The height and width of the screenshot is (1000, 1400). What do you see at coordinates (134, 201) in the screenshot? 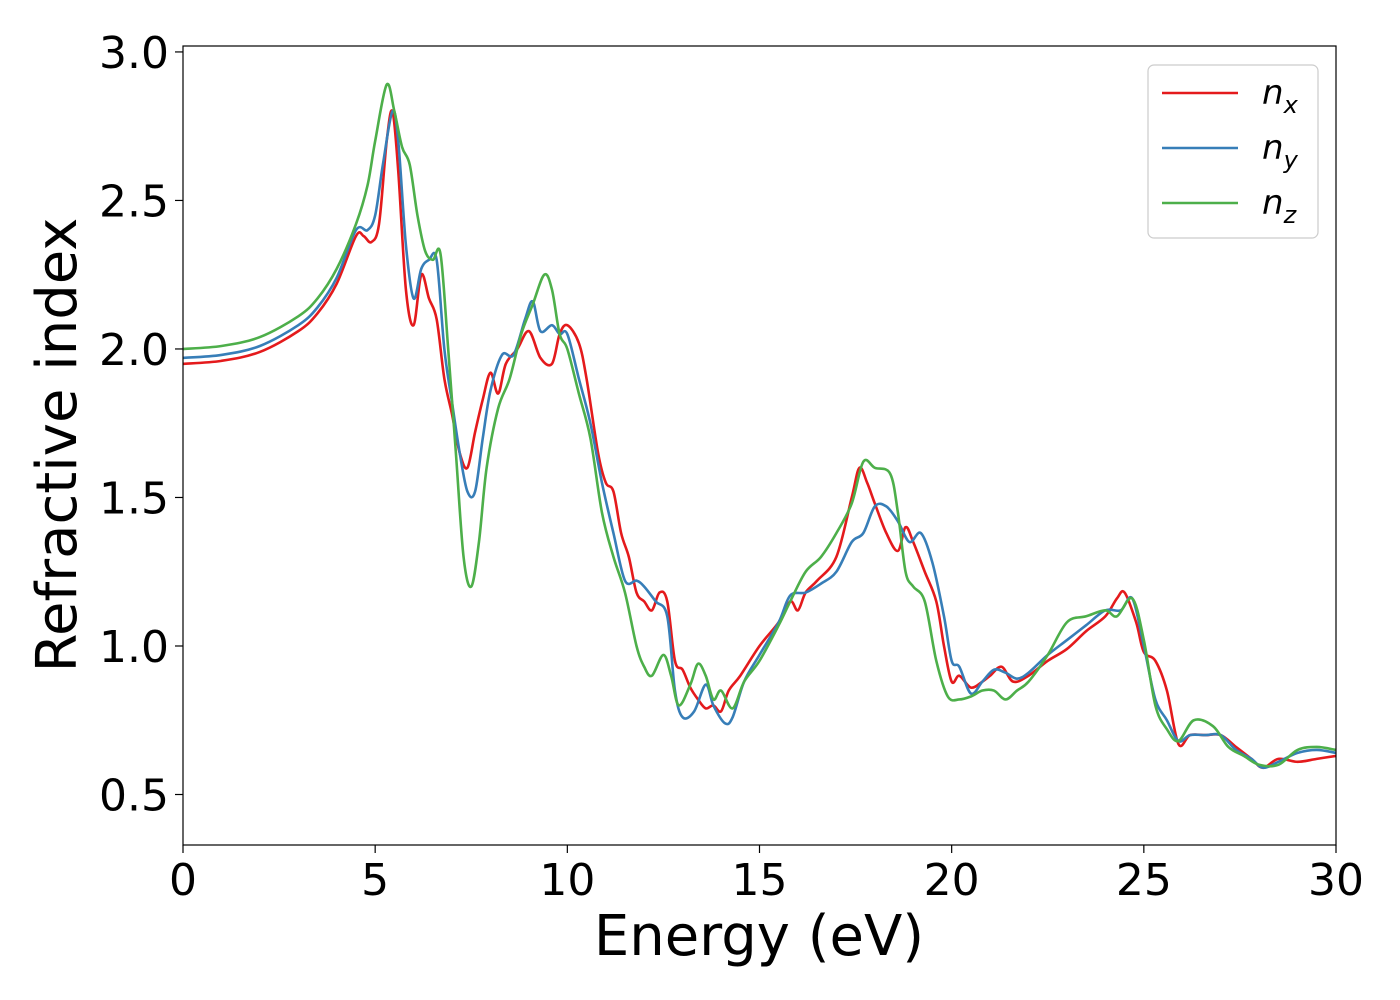
I see `y-tick-label: 2.5` at bounding box center [134, 201].